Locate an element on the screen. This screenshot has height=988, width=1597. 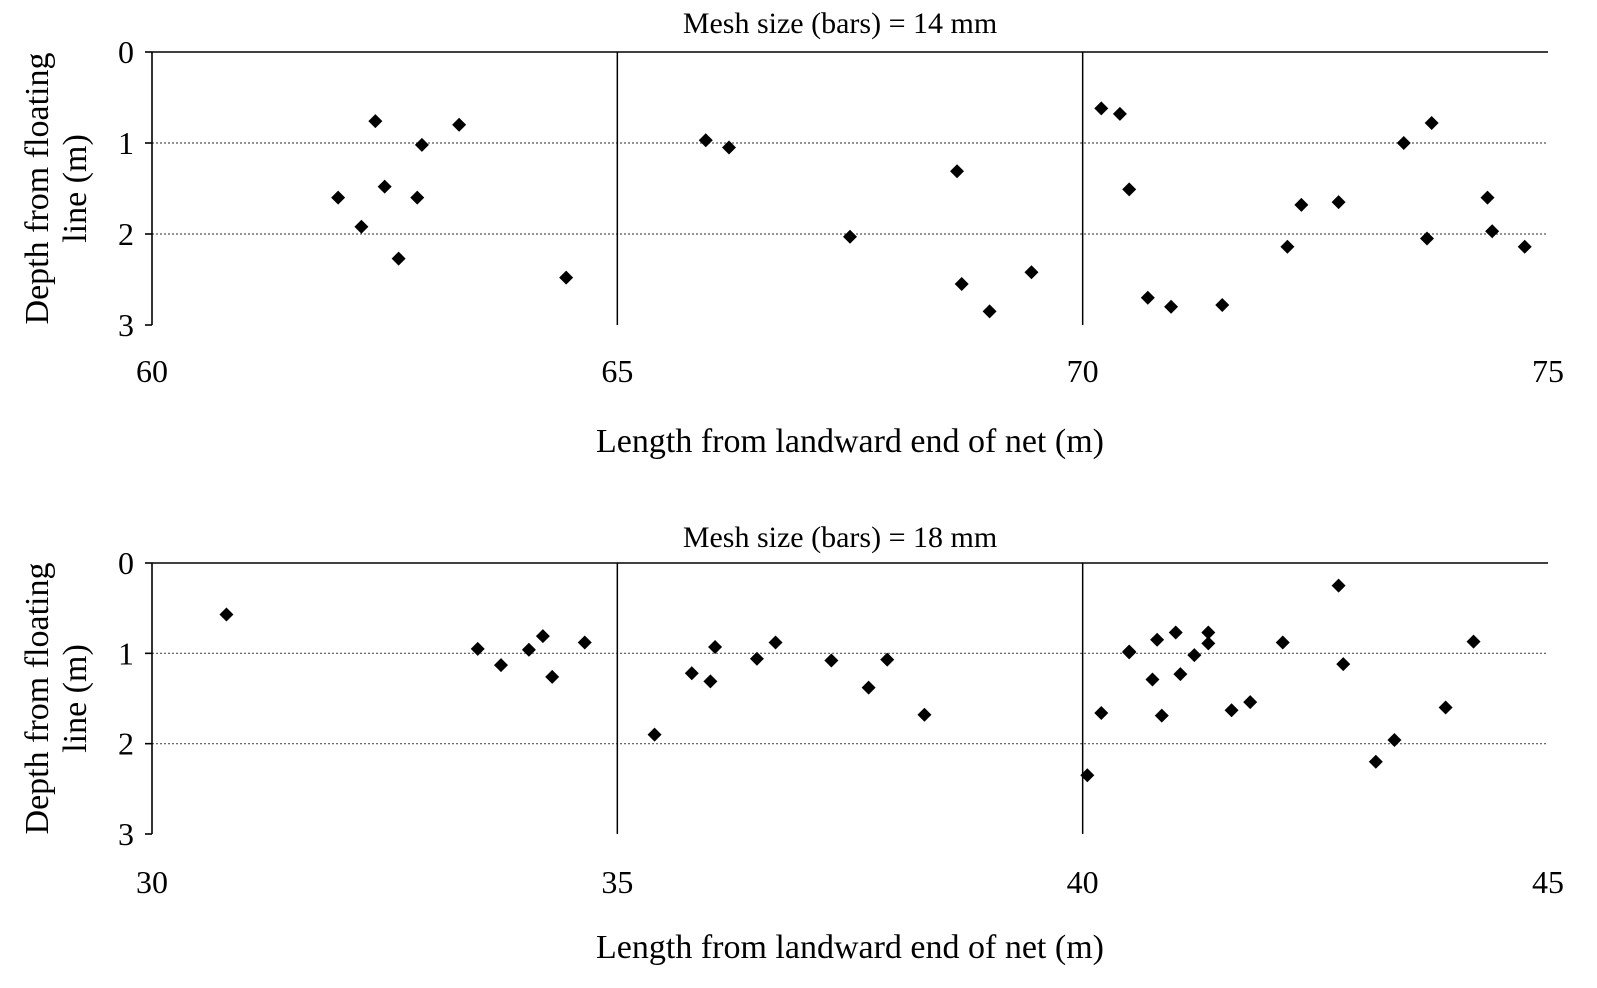
x-tick-label: 60 is located at coordinates (152, 371).